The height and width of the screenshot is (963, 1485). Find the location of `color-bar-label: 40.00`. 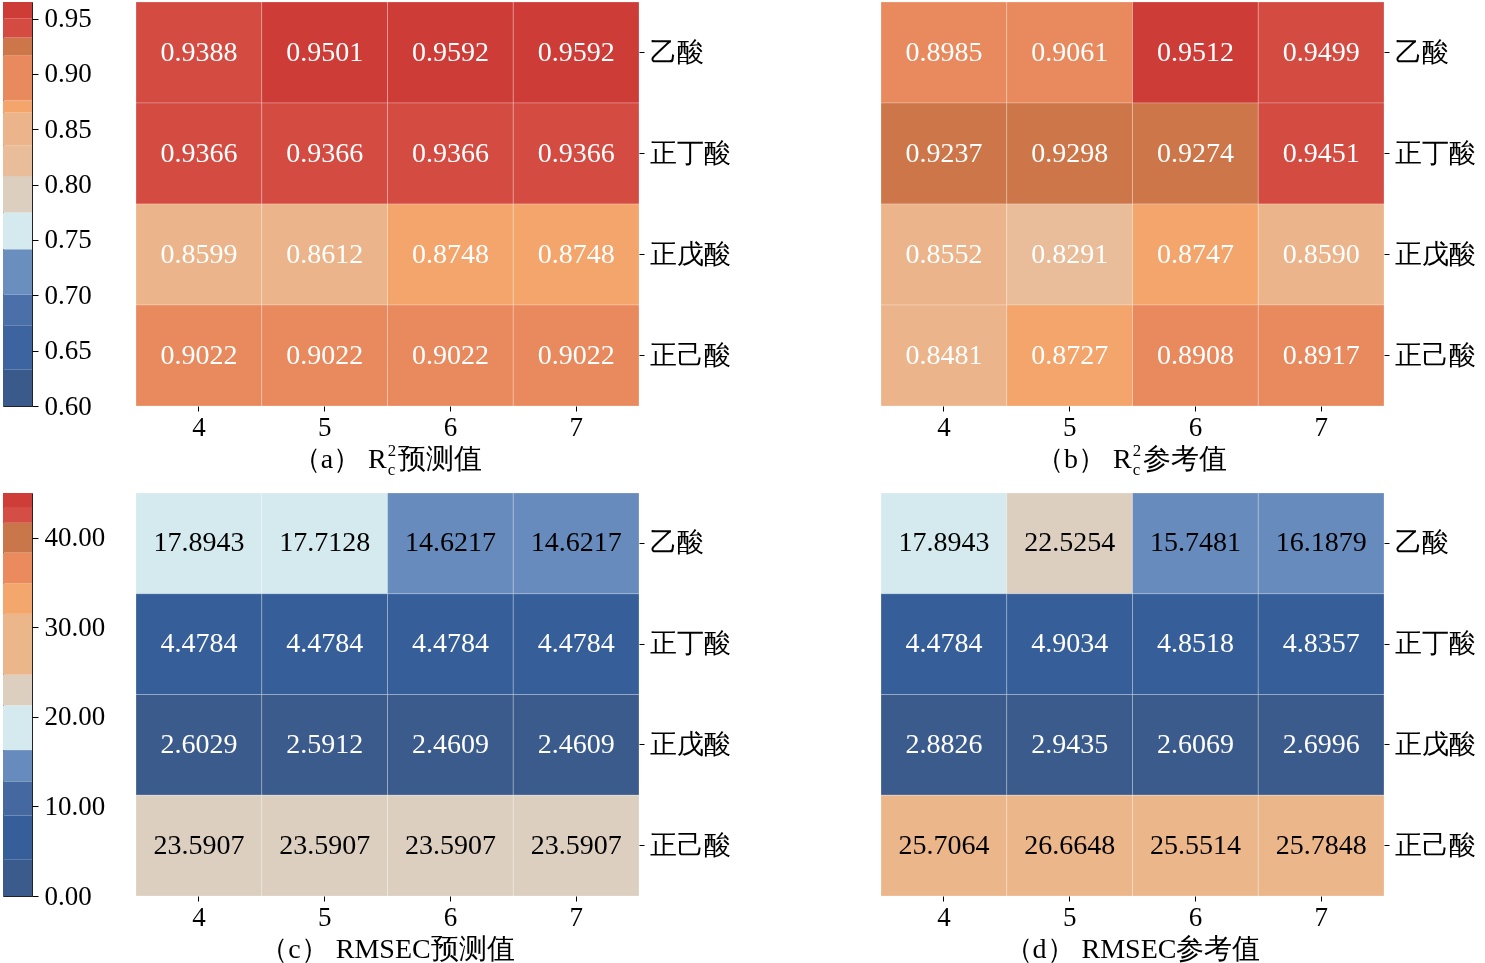

color-bar-label: 40.00 is located at coordinates (75, 537).